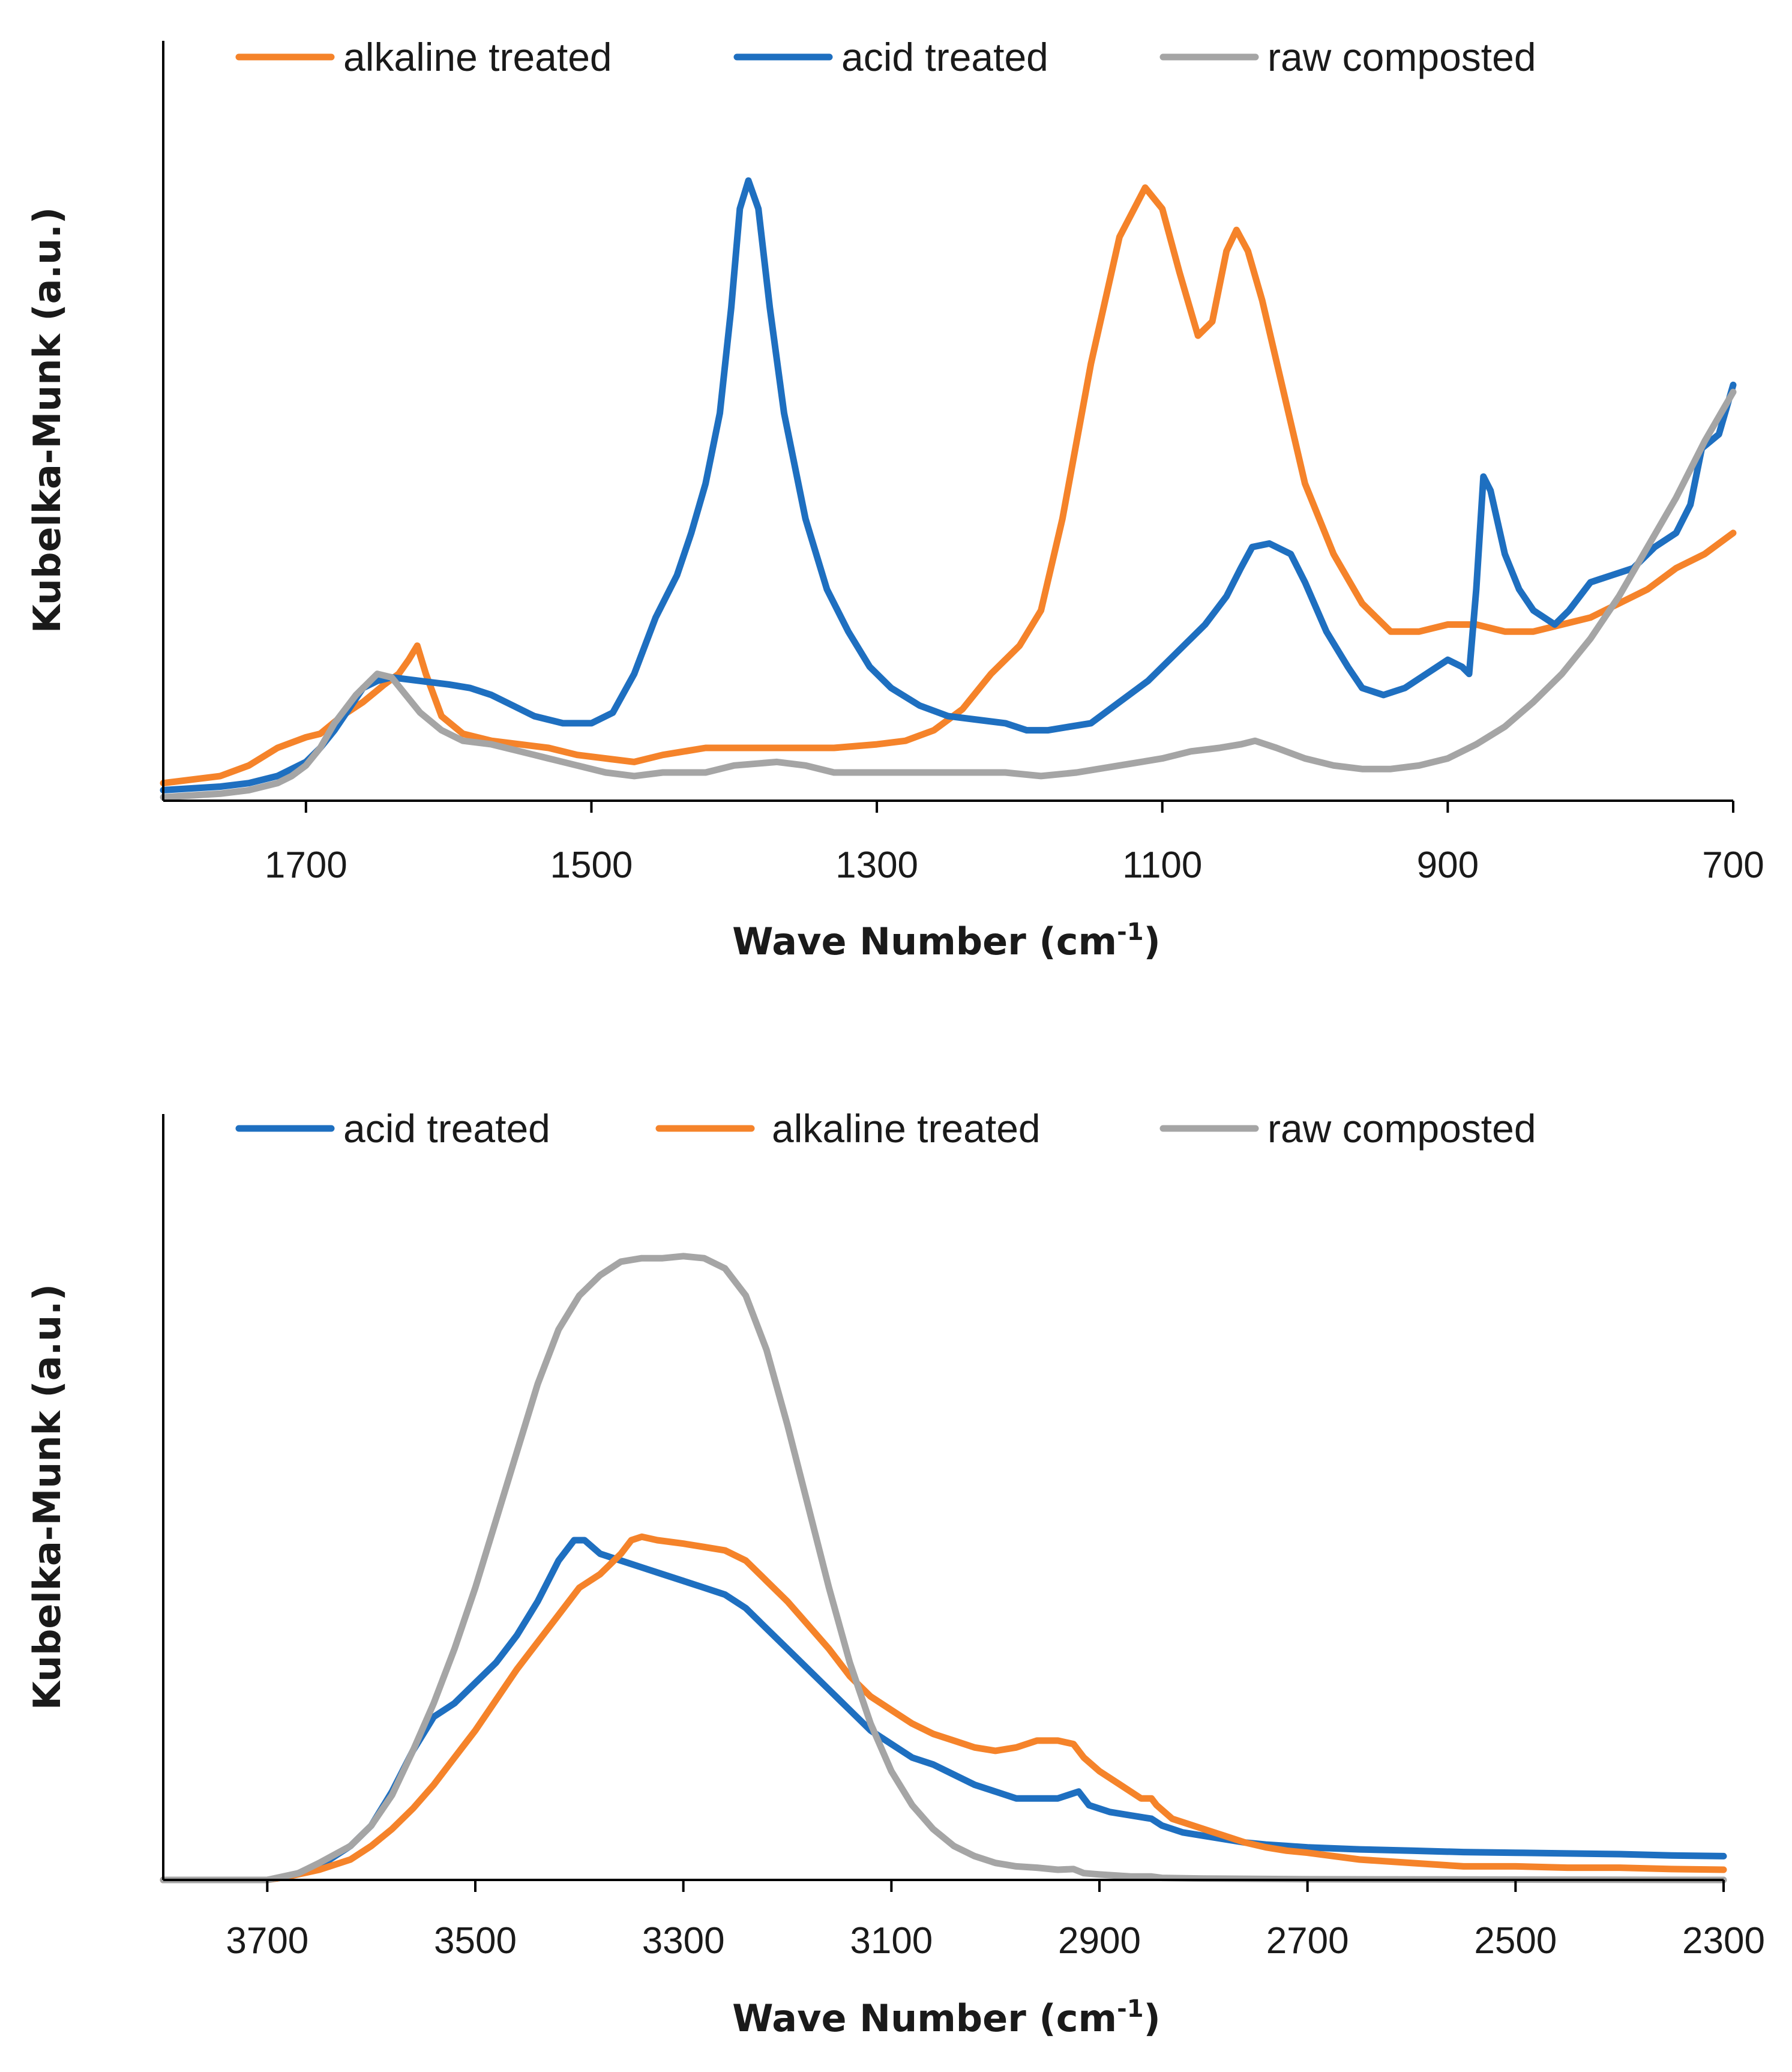 The width and height of the screenshot is (1792, 2072). Describe the element at coordinates (1014, 843) in the screenshot. I see `x-ticks-top: 1700 1500 1300 1100 900 700` at that location.